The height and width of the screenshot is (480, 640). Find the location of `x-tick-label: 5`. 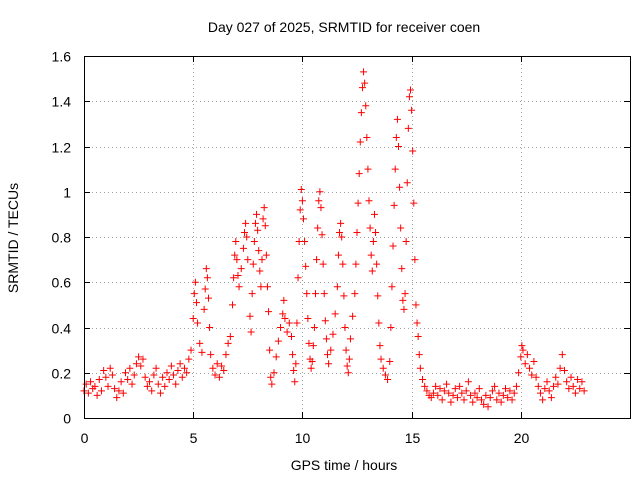

x-tick-label: 5 is located at coordinates (194, 438).